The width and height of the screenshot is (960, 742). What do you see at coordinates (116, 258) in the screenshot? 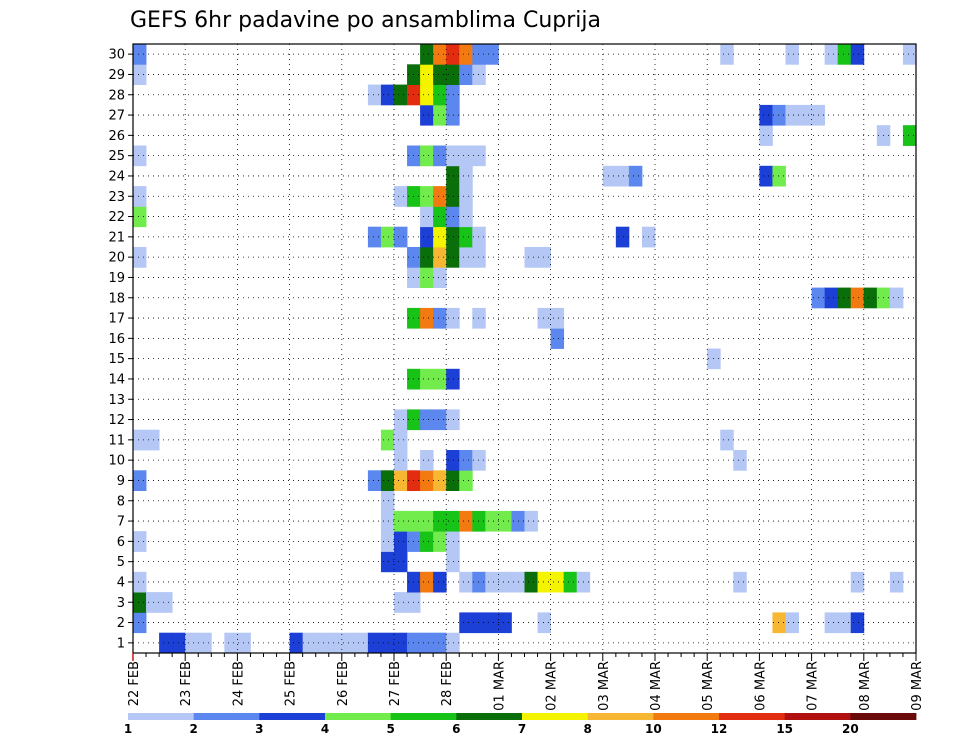
I see `y-tick-label: 20` at bounding box center [116, 258].